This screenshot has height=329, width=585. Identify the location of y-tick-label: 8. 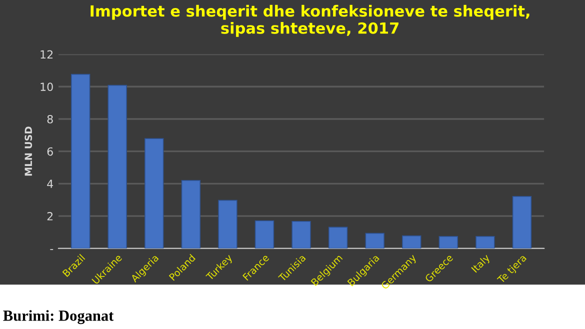
(50, 119).